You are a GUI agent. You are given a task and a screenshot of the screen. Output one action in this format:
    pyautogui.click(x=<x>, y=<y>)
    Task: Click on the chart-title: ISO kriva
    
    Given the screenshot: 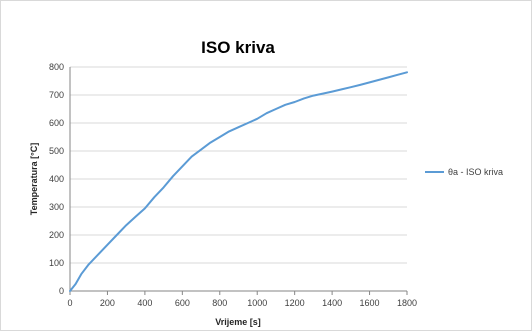 What is the action you would take?
    pyautogui.click(x=238, y=47)
    